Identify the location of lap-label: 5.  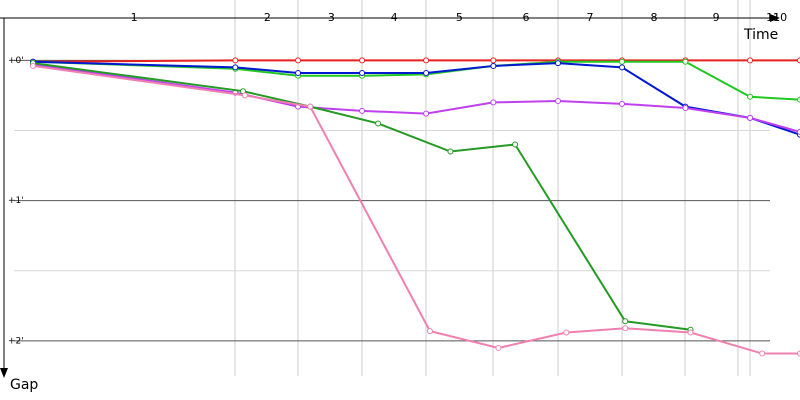
(459, 17).